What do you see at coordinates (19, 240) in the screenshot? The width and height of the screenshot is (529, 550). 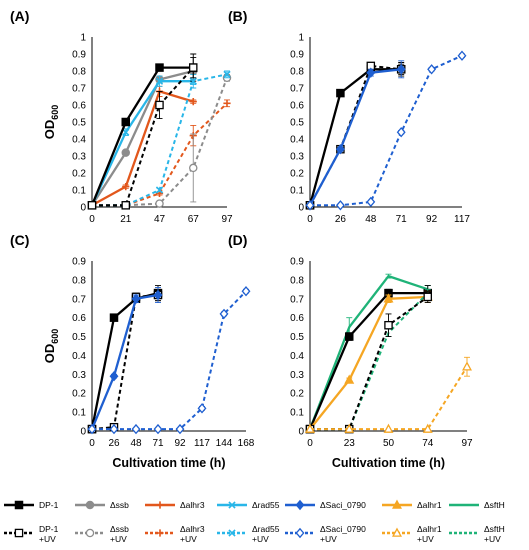 I see `panel-label: (C)` at bounding box center [19, 240].